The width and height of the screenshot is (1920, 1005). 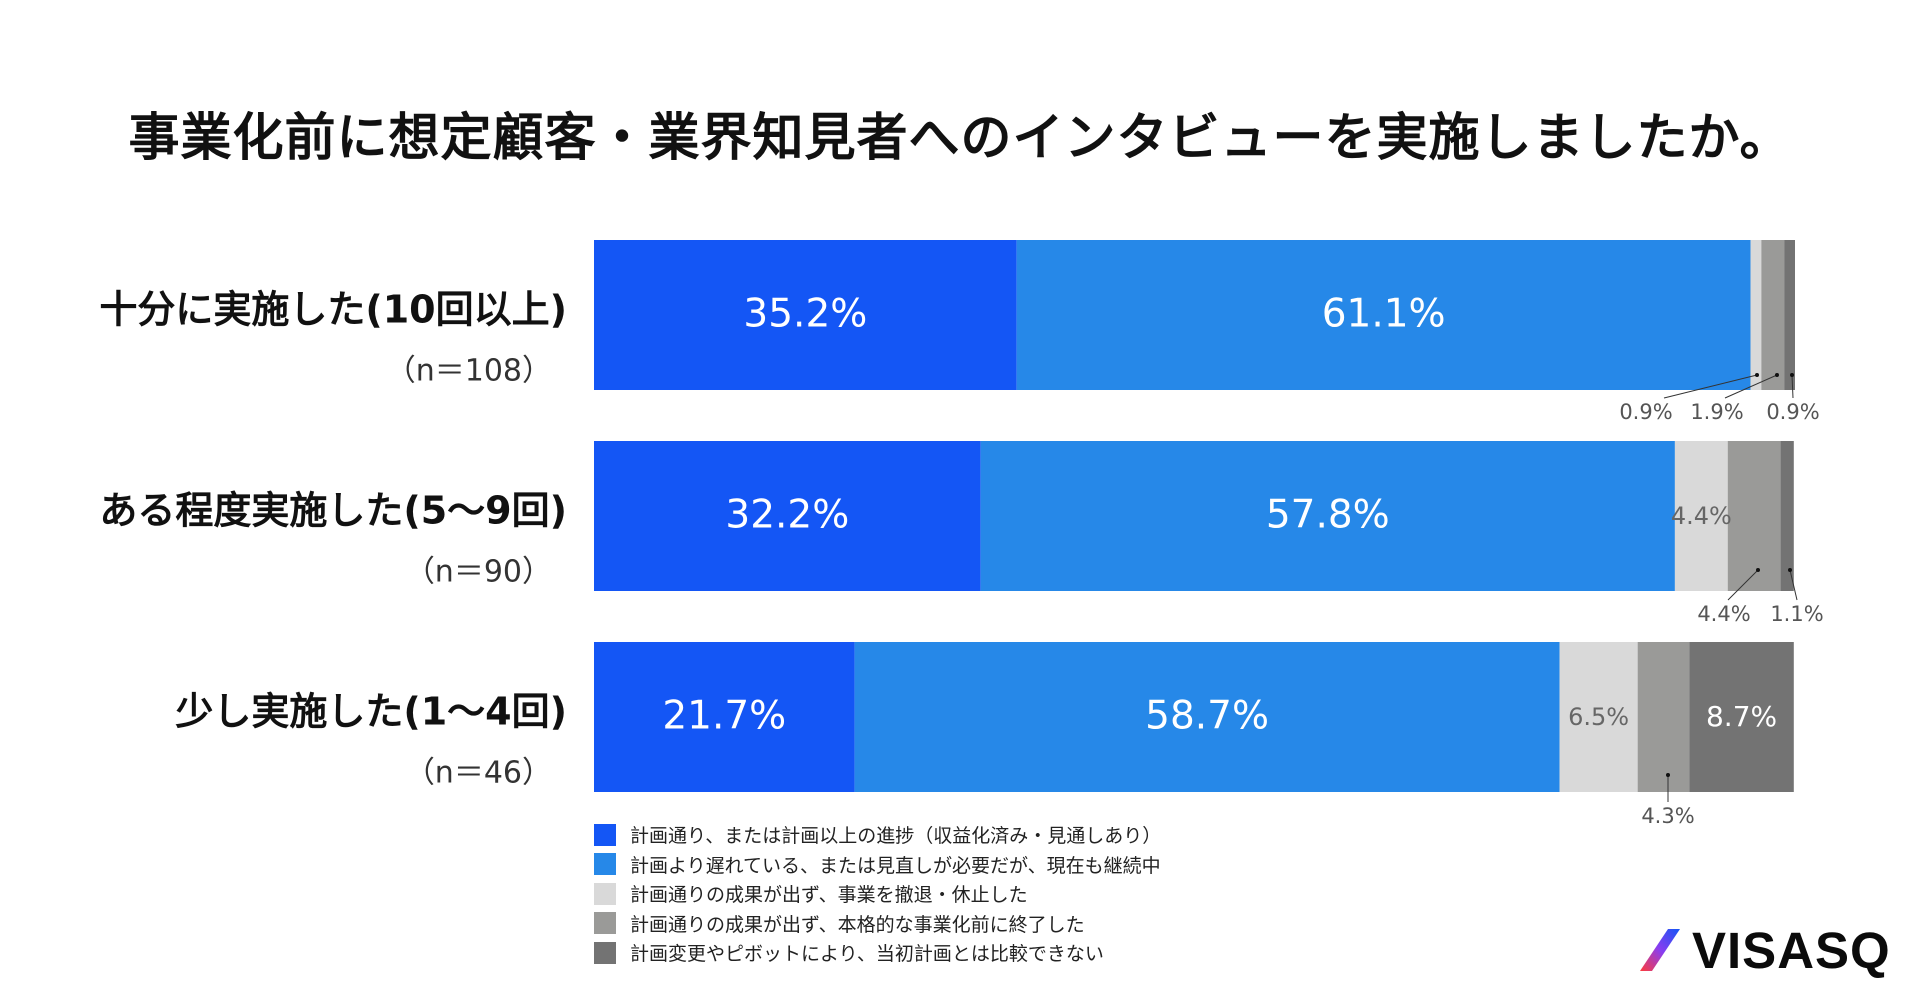 I want to click on legend-label: 計画変更やピボットにより、当初計画とは比較できない, so click(x=867, y=954).